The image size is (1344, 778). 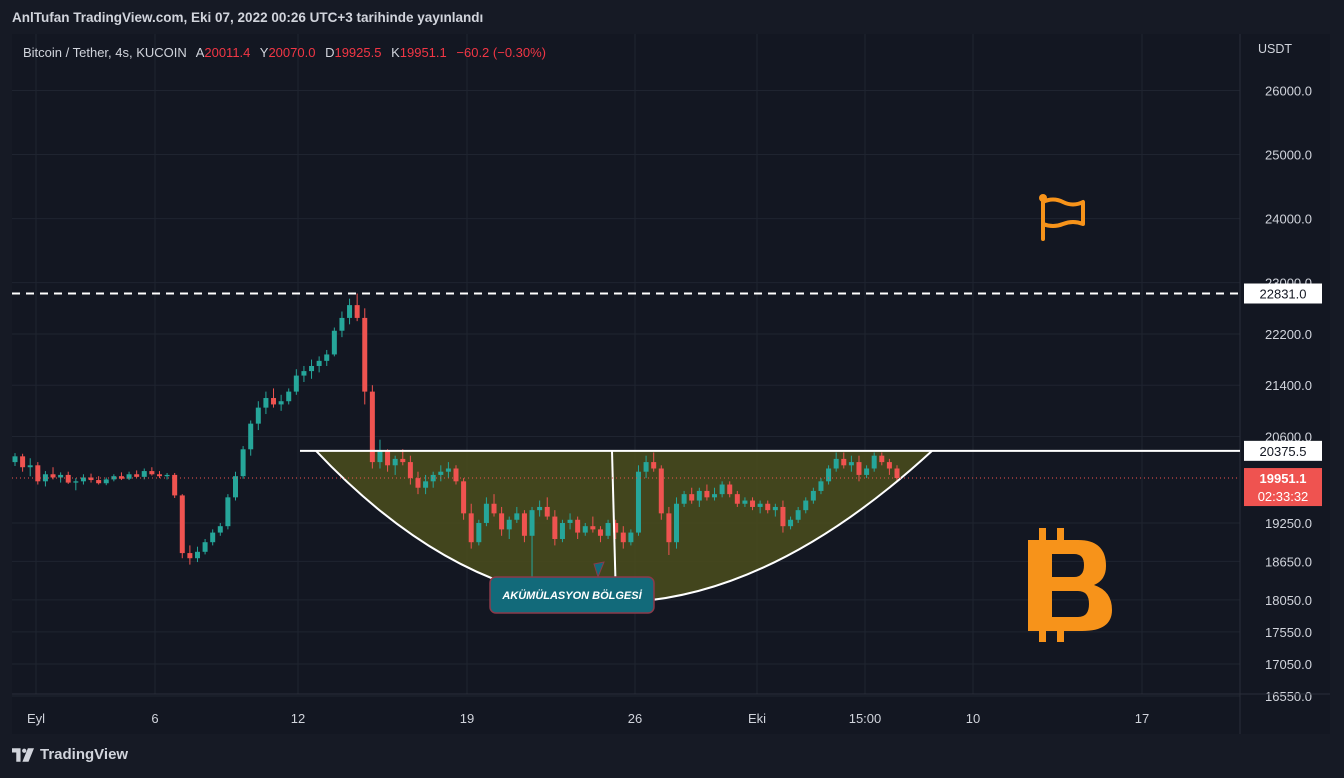 I want to click on y-tick-label: 16550.0, so click(x=1288, y=696).